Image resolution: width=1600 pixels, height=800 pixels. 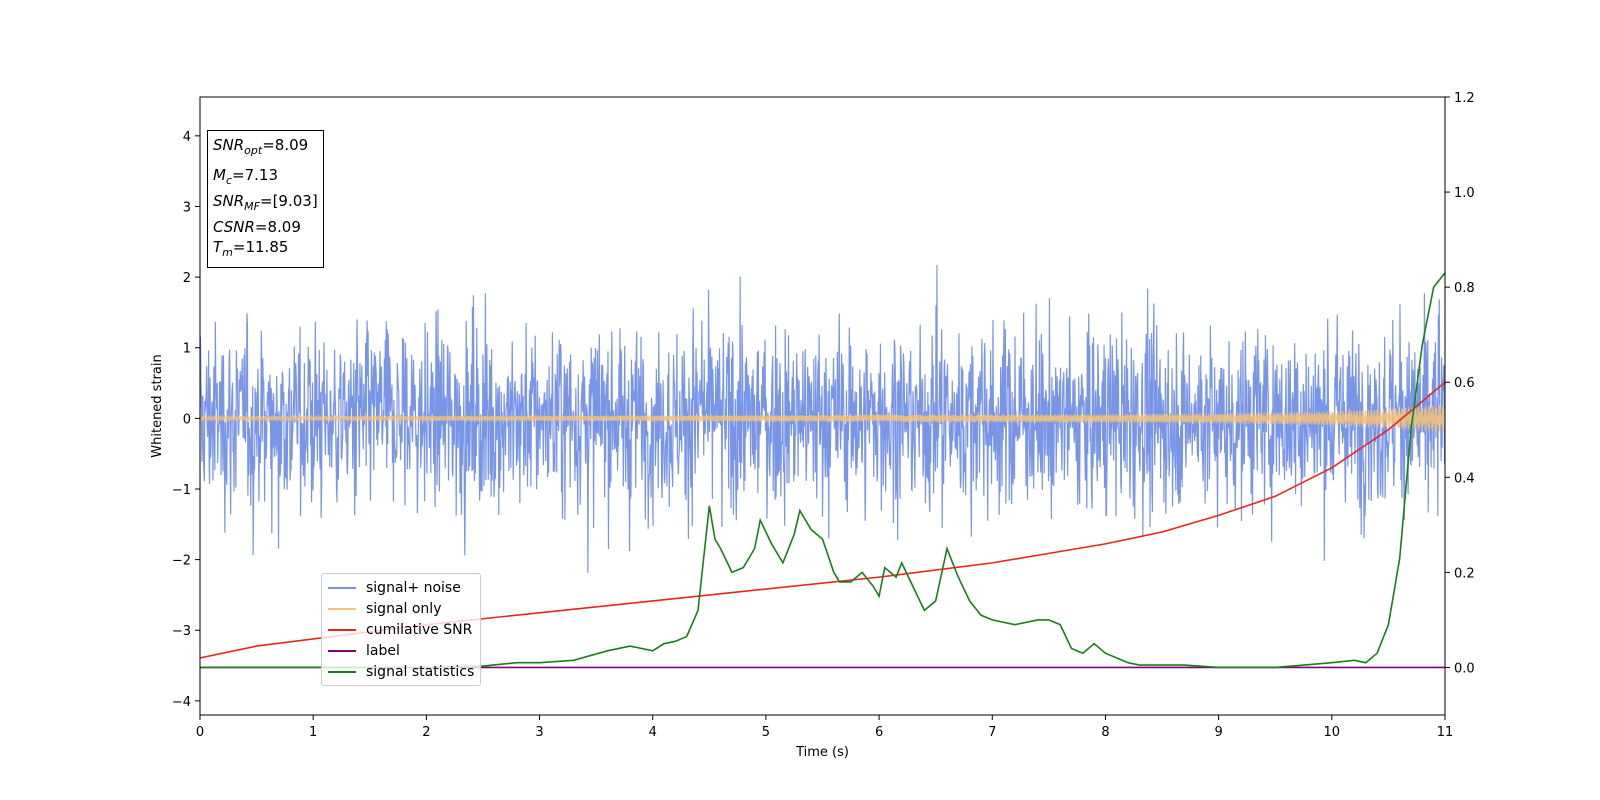 I want to click on x-tick-label: 9, so click(x=1218, y=732).